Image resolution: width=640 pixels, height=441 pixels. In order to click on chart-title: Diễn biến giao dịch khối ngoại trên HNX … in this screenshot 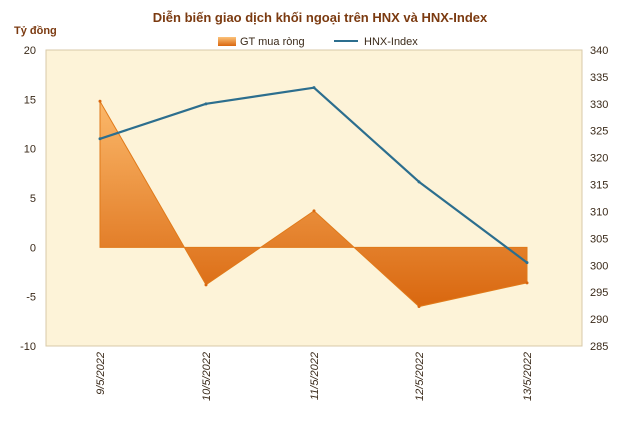, I will do `click(320, 17)`.